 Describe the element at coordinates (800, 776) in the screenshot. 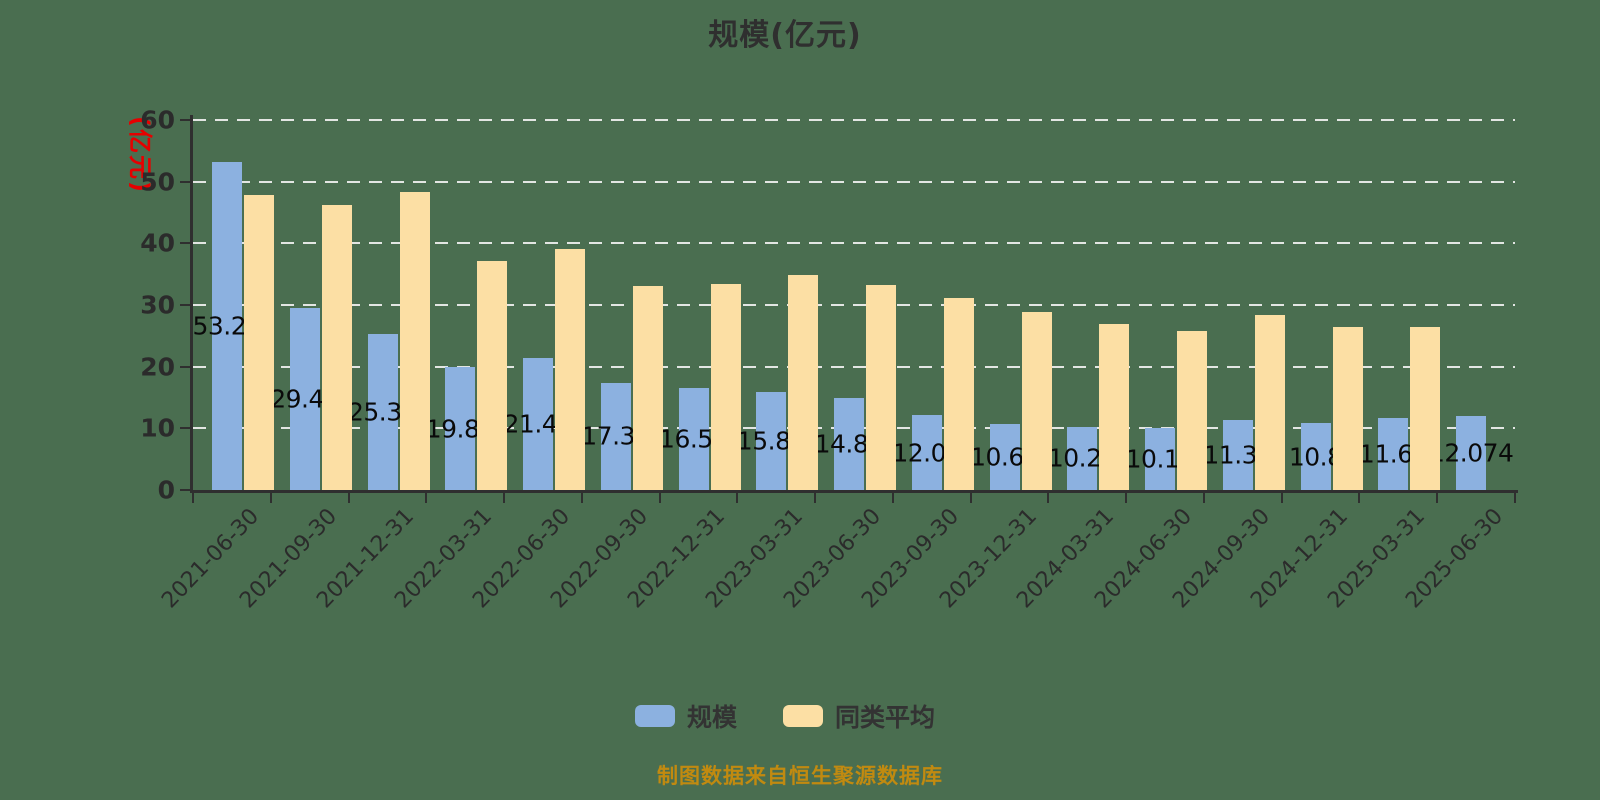

I see `source-note: 制图数据来自恒生聚源数据库` at that location.